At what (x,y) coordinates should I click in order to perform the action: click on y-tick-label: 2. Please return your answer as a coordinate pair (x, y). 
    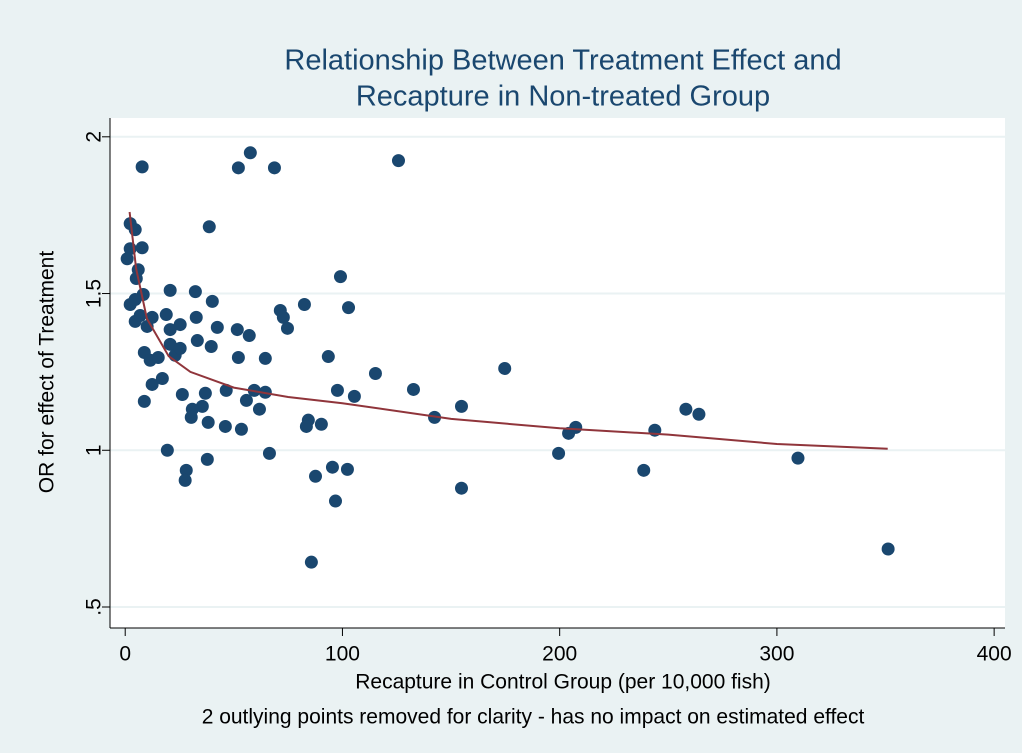
    Looking at the image, I should click on (94, 137).